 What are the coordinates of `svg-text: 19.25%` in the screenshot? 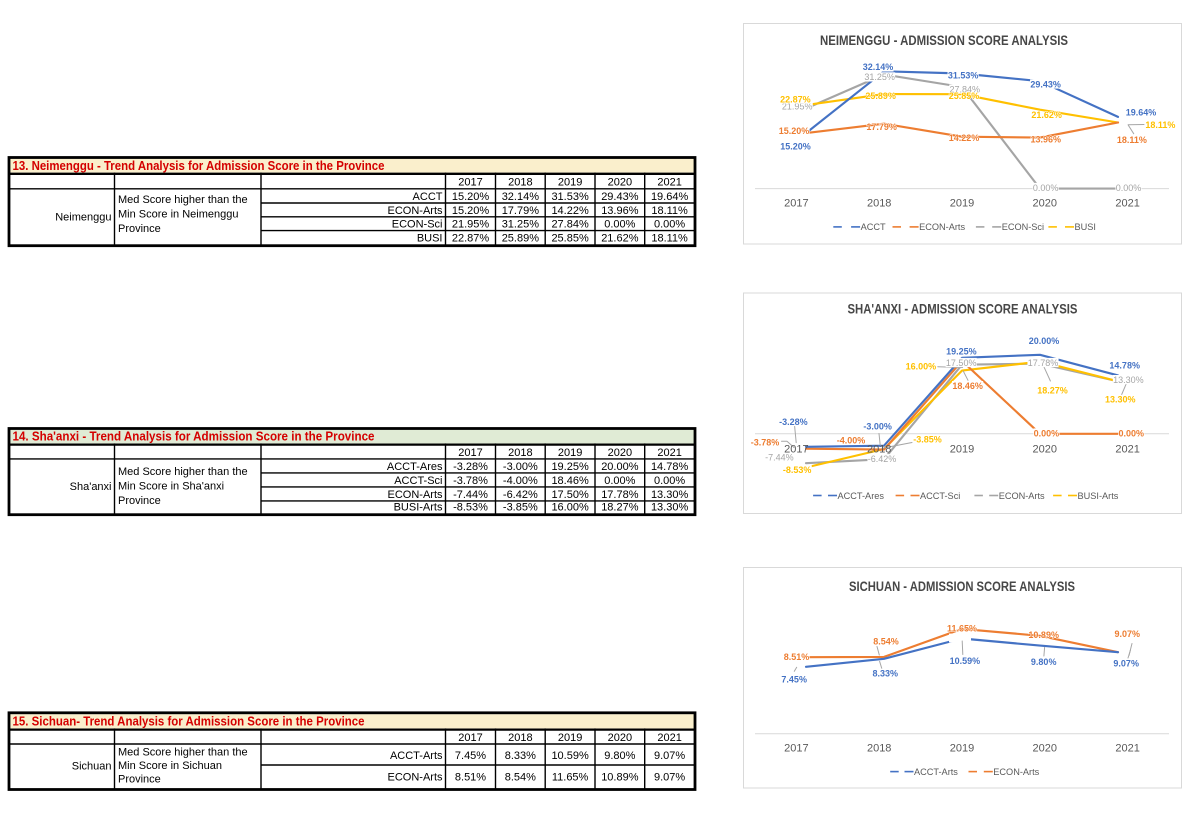 It's located at (570, 467).